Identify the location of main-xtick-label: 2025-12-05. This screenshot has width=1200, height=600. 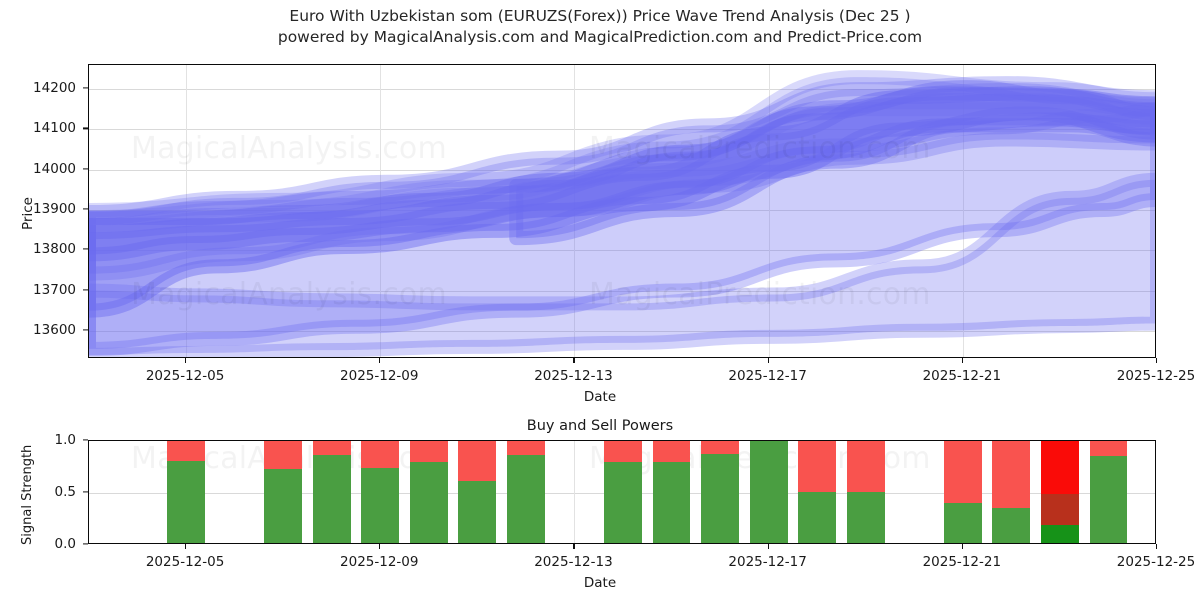
(185, 376).